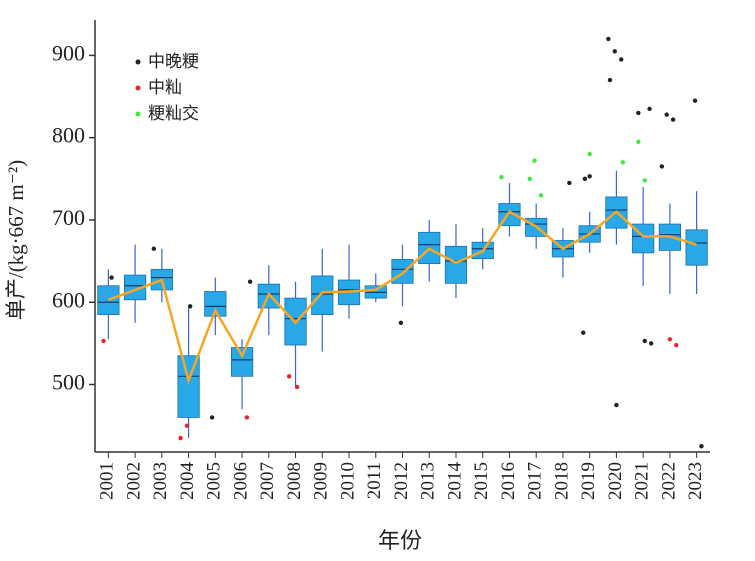 This screenshot has height=561, width=755. What do you see at coordinates (173, 114) in the screenshot?
I see `legend-label: 粳籼交` at bounding box center [173, 114].